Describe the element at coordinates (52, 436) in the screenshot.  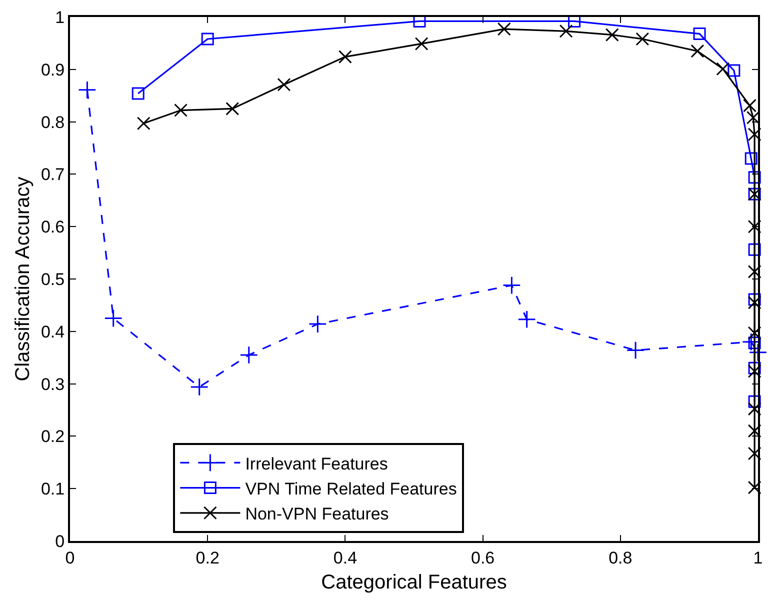
I see `y-tick-label: 0.2` at that location.